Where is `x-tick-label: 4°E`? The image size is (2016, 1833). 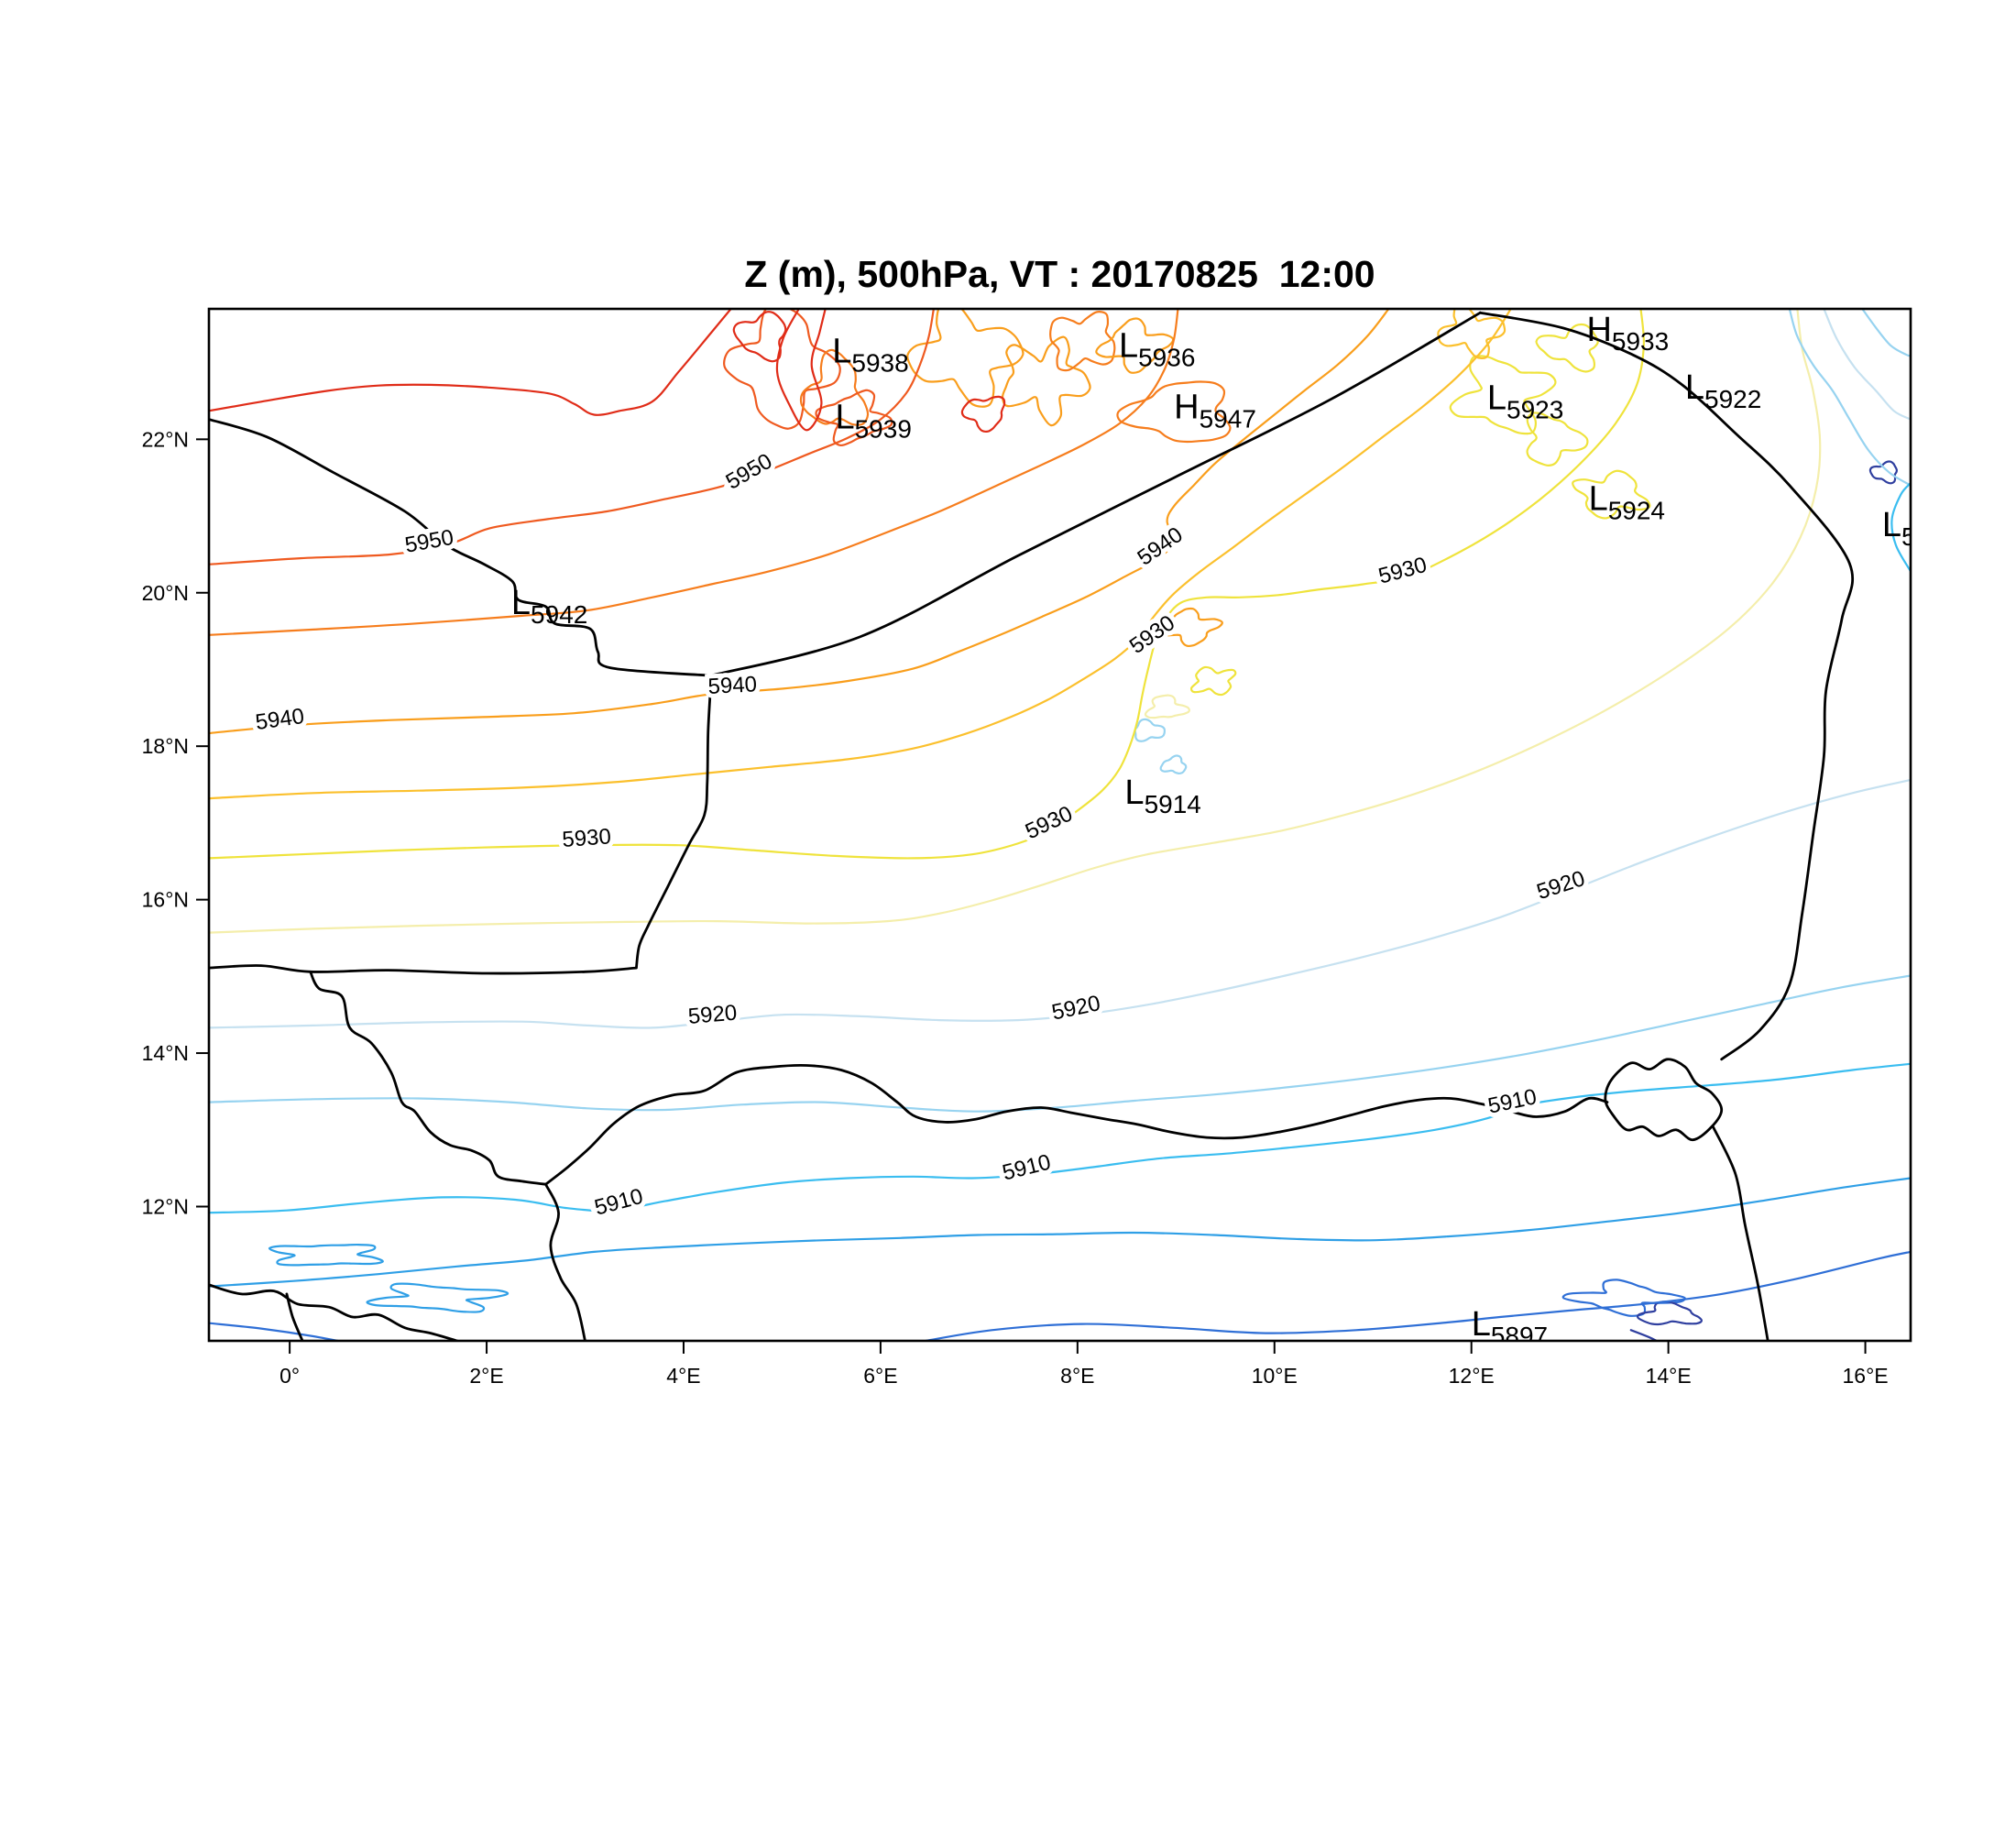 x-tick-label: 4°E is located at coordinates (683, 1376).